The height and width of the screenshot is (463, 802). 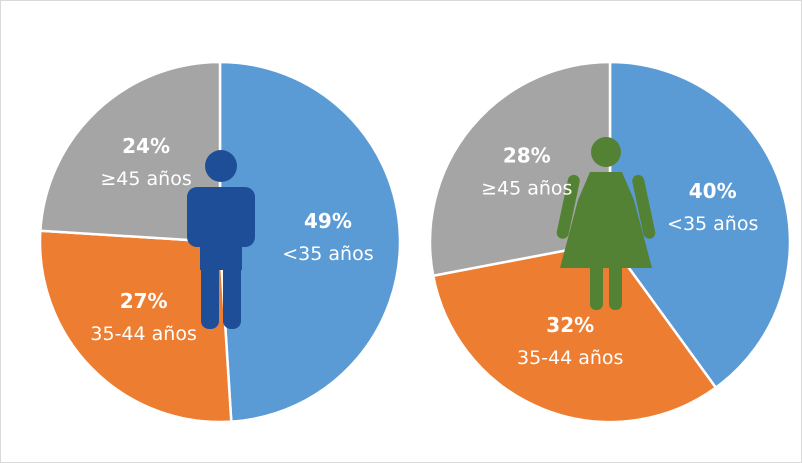 What do you see at coordinates (527, 156) in the screenshot?
I see `value-label: 28%` at bounding box center [527, 156].